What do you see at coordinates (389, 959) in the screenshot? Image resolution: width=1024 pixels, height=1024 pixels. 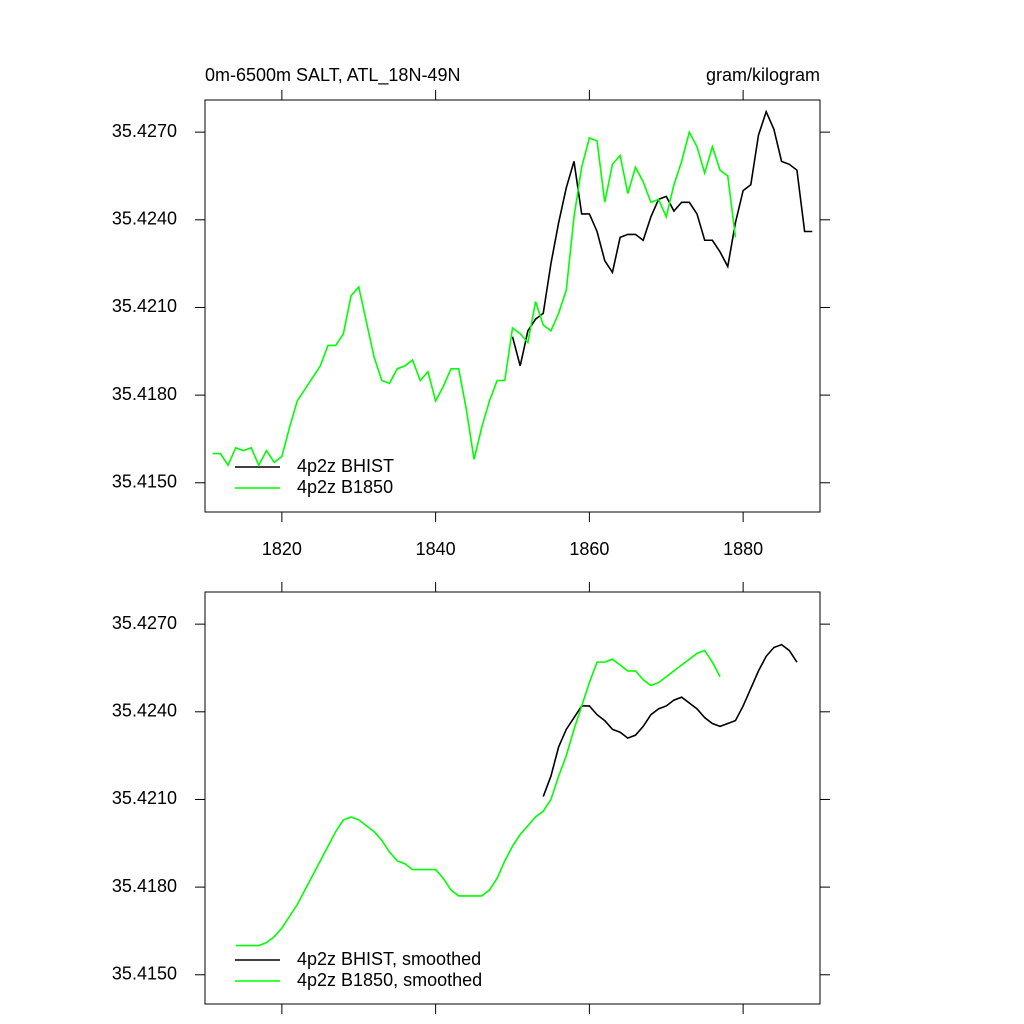 I see `legend-label: 4p2z BHIST, smoothed` at bounding box center [389, 959].